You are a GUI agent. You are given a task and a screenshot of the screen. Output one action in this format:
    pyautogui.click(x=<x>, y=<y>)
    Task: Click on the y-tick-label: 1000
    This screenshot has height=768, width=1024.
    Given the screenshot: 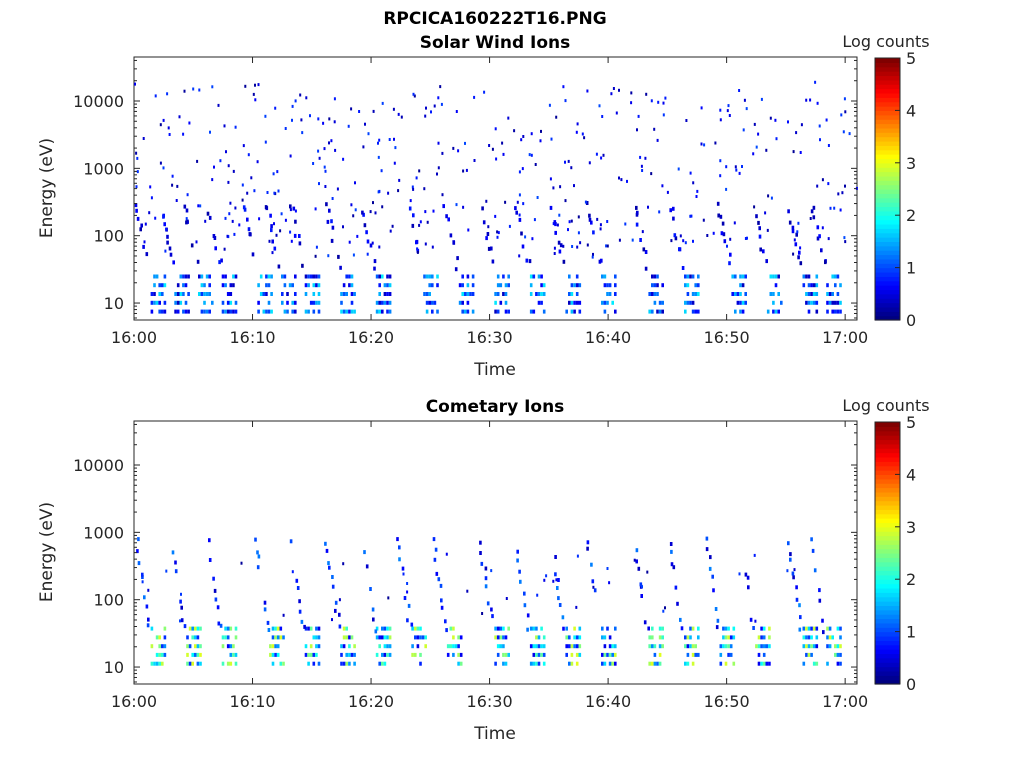 What is the action you would take?
    pyautogui.click(x=103, y=532)
    